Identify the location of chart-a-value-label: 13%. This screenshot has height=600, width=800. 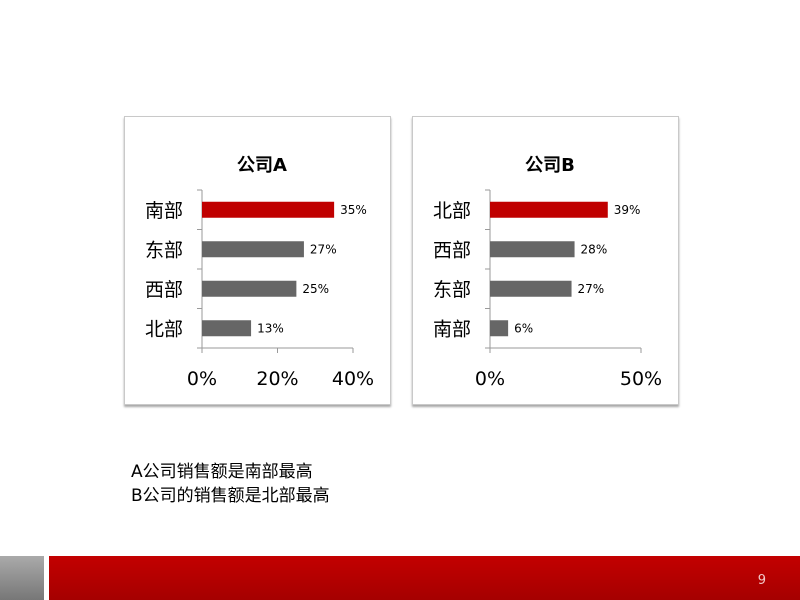
(270, 328).